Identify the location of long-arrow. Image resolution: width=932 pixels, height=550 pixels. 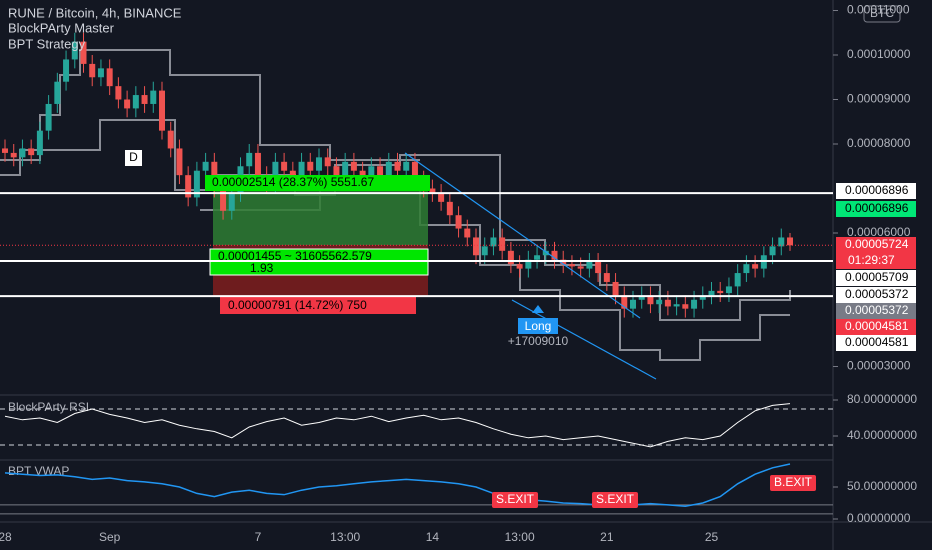
(538, 309).